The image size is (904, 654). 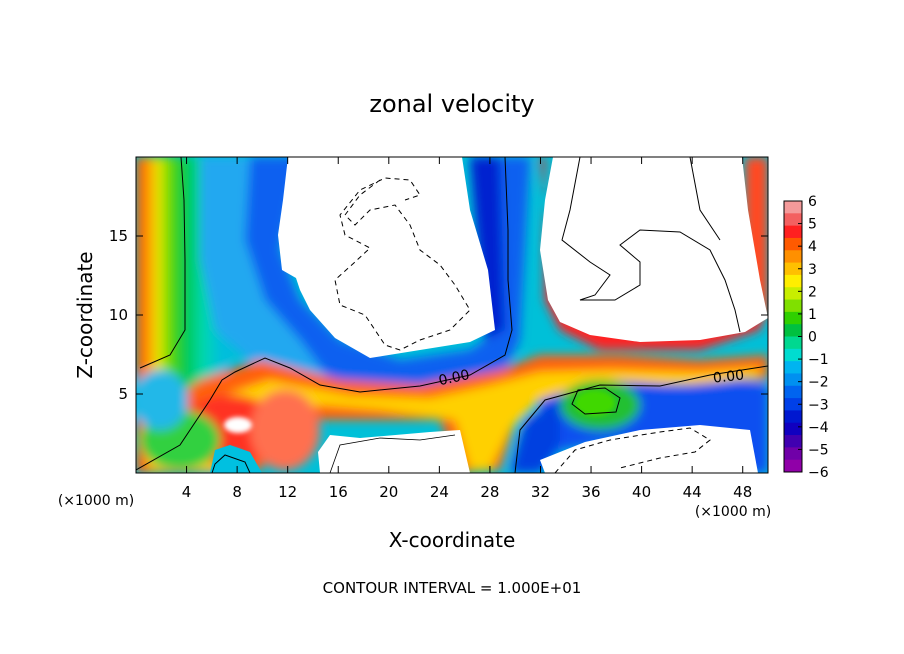 I want to click on x-tick-label: 12, so click(x=287, y=492).